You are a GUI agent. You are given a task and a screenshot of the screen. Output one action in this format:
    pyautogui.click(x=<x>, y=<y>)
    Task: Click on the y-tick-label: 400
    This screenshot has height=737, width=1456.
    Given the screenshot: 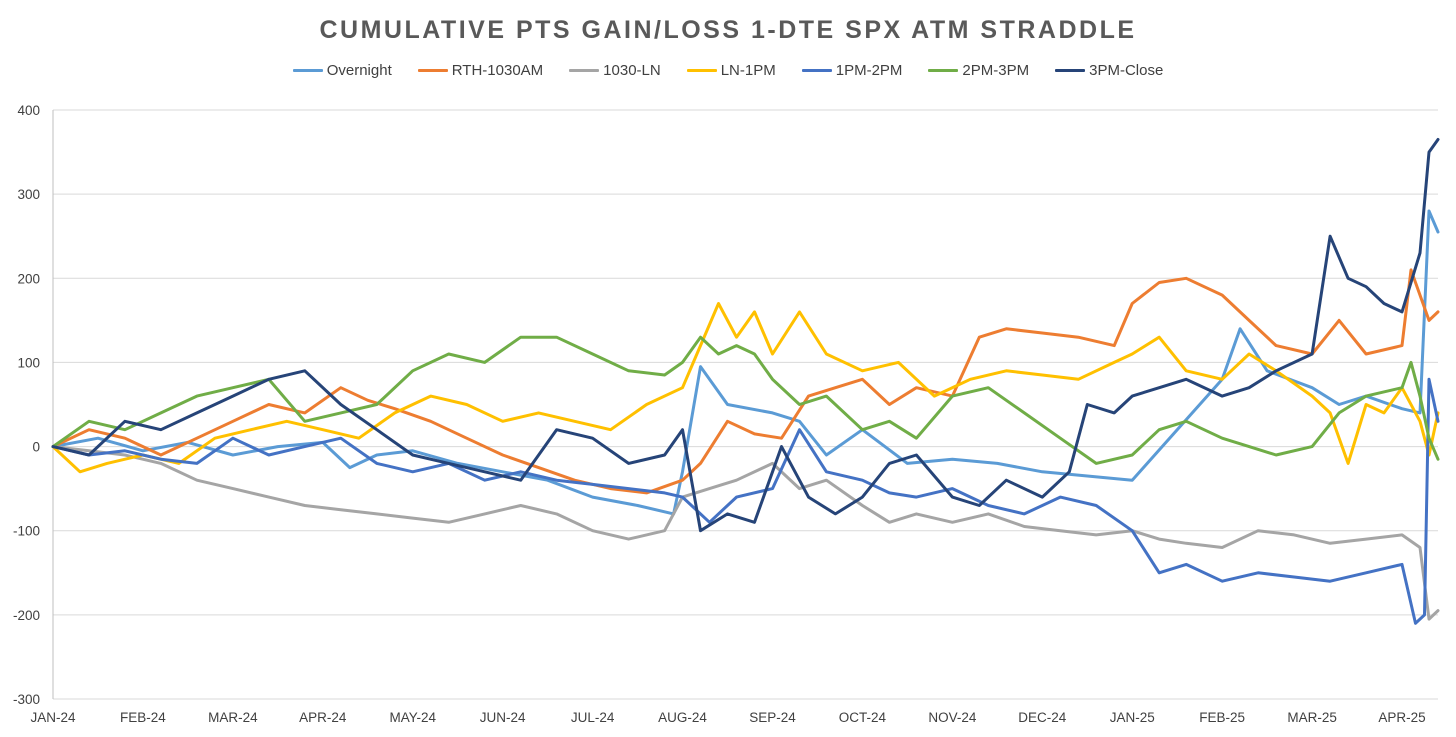 What is the action you would take?
    pyautogui.click(x=28, y=110)
    